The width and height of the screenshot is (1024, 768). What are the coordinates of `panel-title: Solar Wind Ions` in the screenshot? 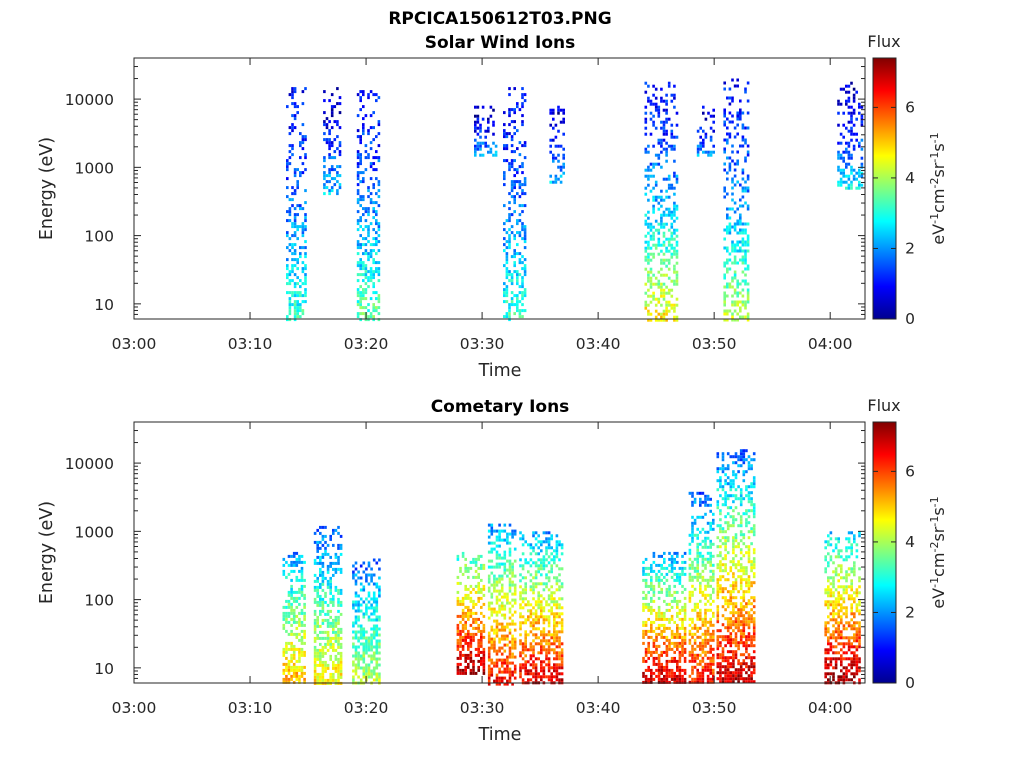 It's located at (500, 43).